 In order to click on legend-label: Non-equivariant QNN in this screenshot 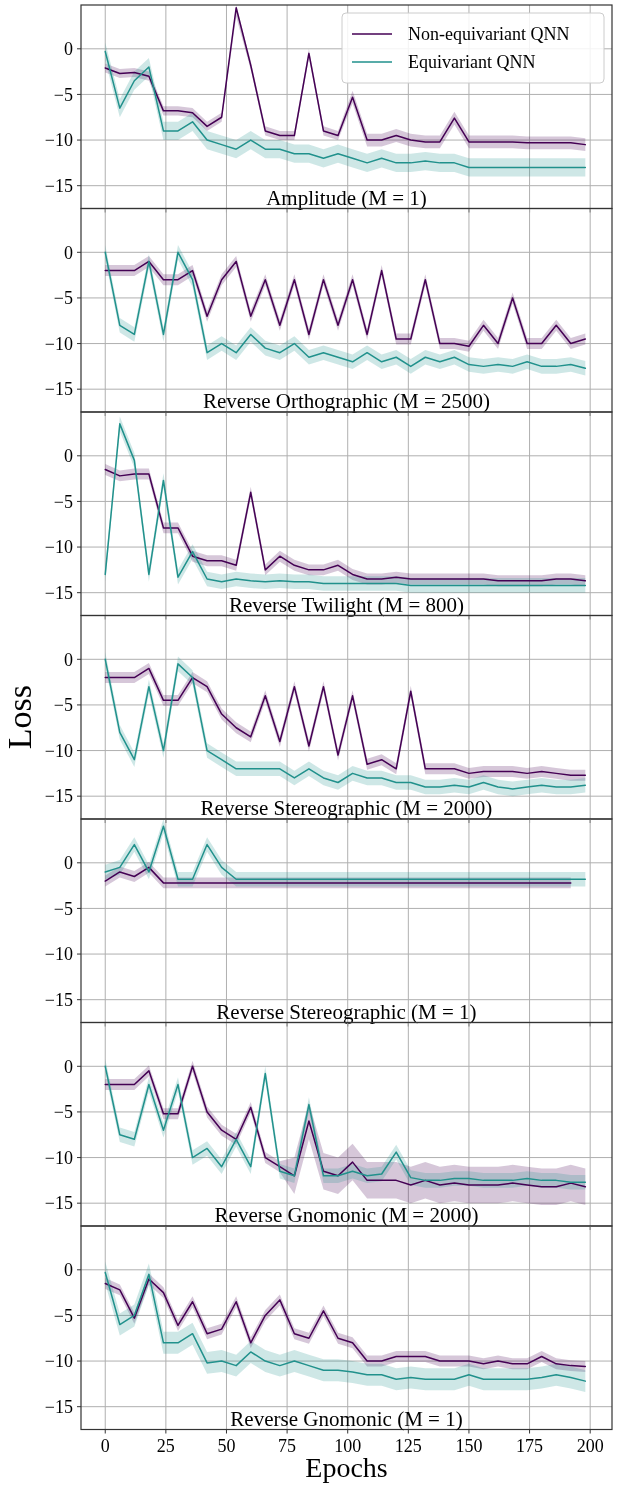, I will do `click(489, 34)`.